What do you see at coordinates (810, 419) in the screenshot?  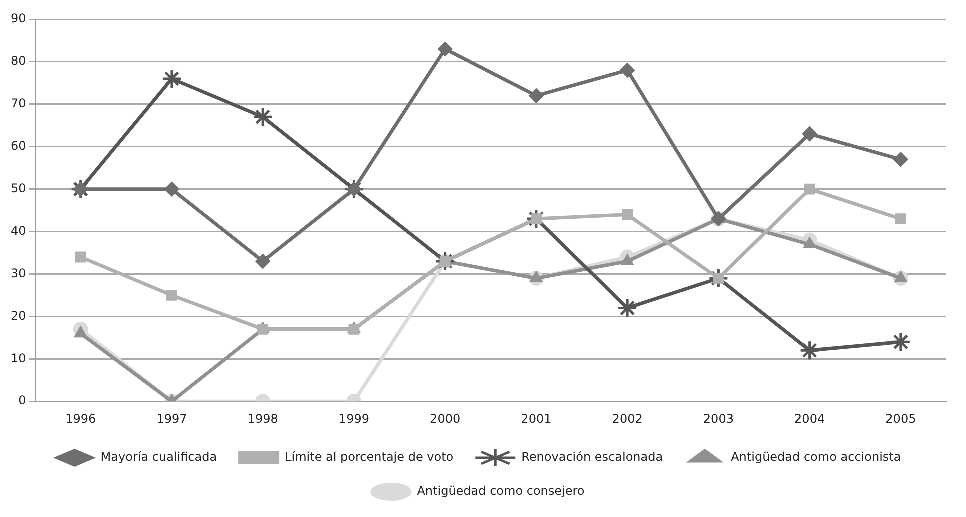 I see `x-tick-label: 2004` at bounding box center [810, 419].